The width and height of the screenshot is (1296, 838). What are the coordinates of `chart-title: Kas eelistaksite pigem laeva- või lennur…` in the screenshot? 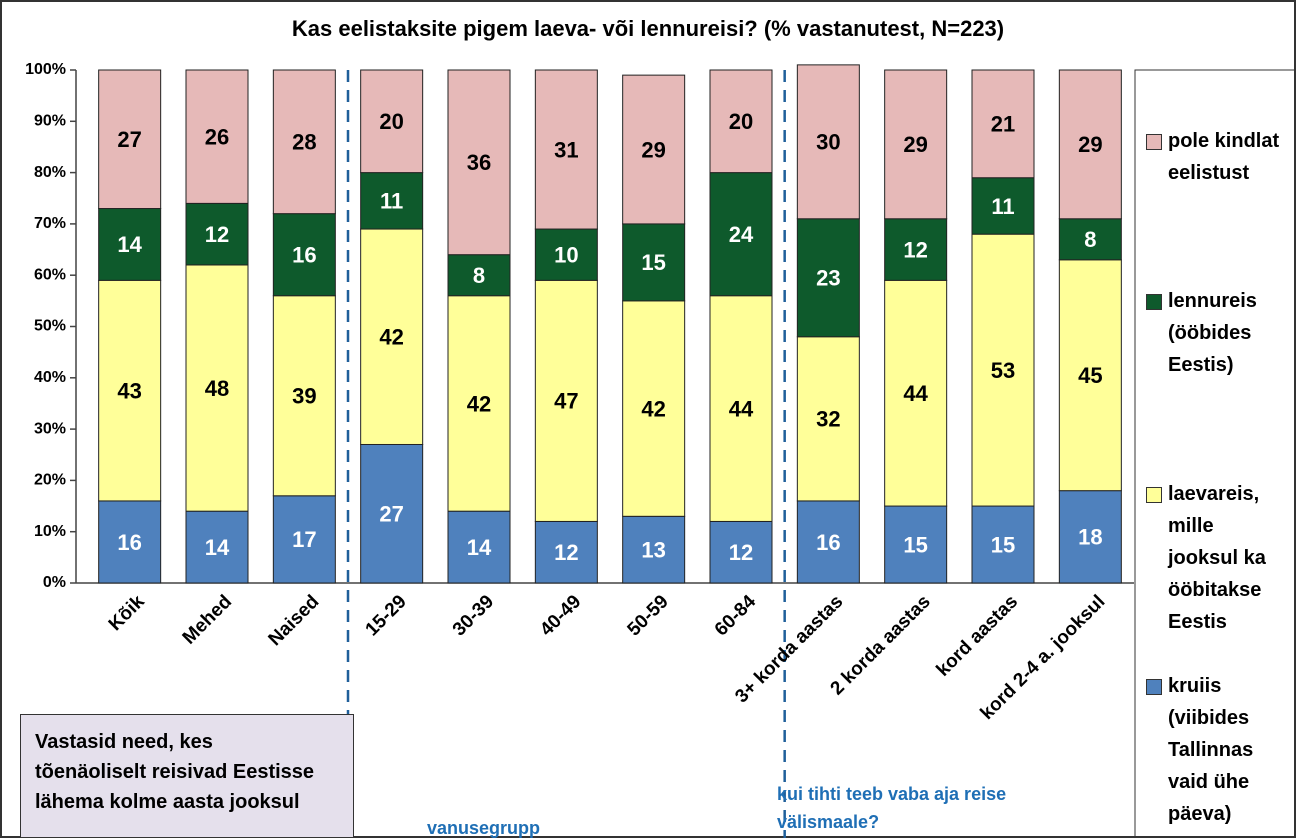 It's located at (648, 28).